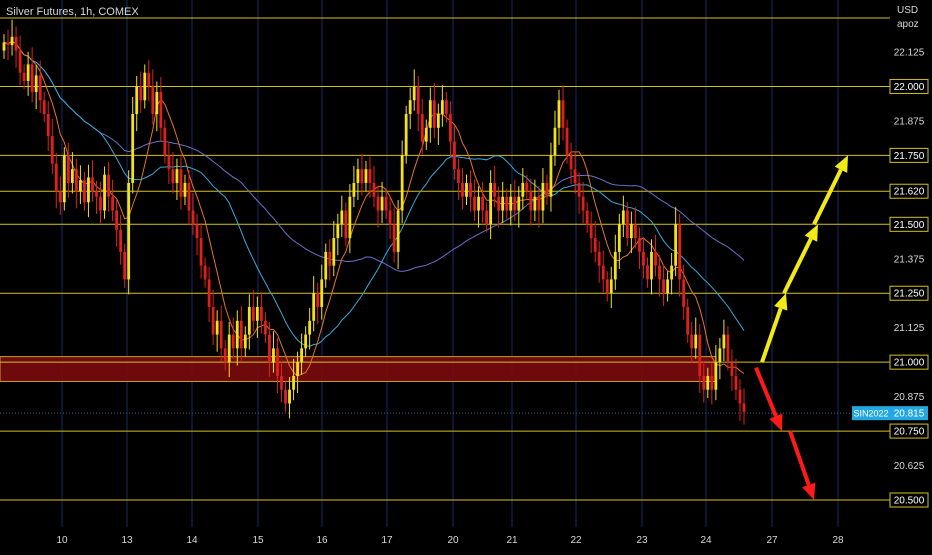 This screenshot has width=932, height=555. Describe the element at coordinates (909, 121) in the screenshot. I see `y-tick-label: 21.875` at that location.